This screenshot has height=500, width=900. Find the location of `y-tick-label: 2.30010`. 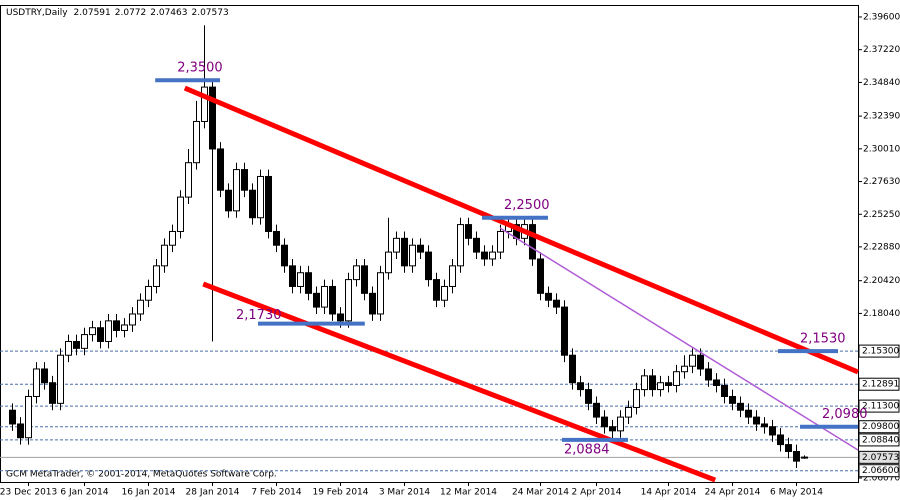

y-tick-label: 2.30010 is located at coordinates (881, 149).